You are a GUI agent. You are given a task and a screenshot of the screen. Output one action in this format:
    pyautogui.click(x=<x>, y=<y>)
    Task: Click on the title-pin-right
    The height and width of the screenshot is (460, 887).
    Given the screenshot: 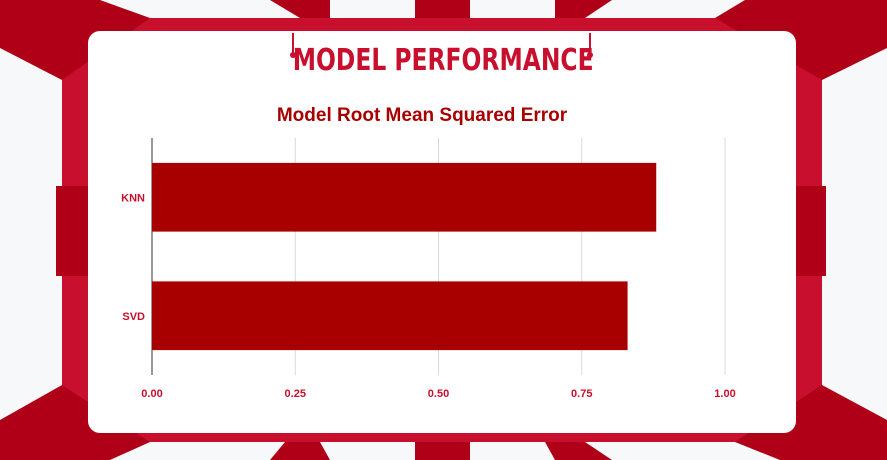 What is the action you would take?
    pyautogui.click(x=590, y=45)
    